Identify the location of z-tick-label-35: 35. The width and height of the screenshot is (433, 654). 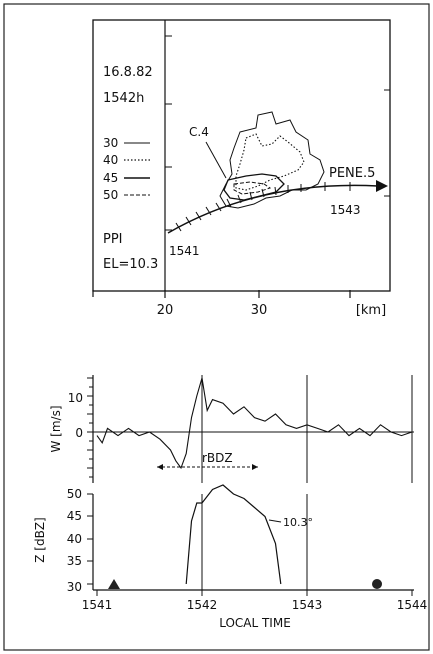
(74, 561).